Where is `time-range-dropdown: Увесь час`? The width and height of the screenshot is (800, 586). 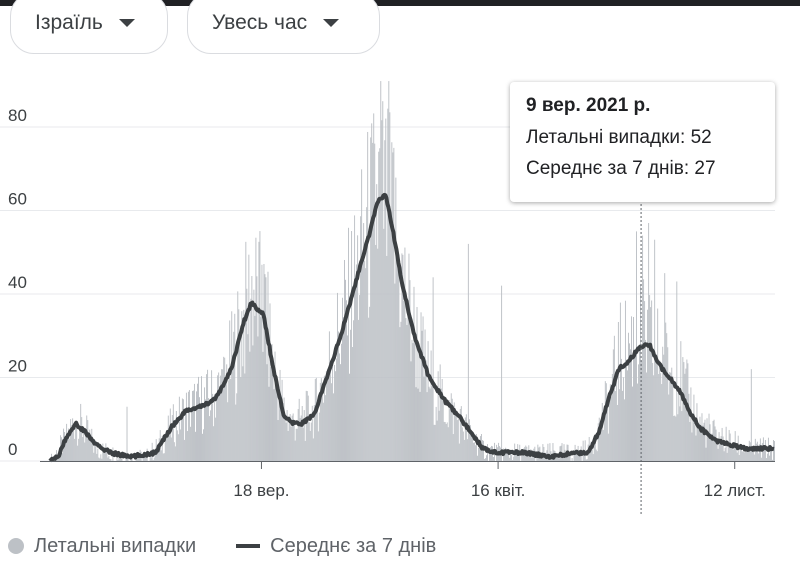
time-range-dropdown: Увесь час is located at coordinates (283, 27).